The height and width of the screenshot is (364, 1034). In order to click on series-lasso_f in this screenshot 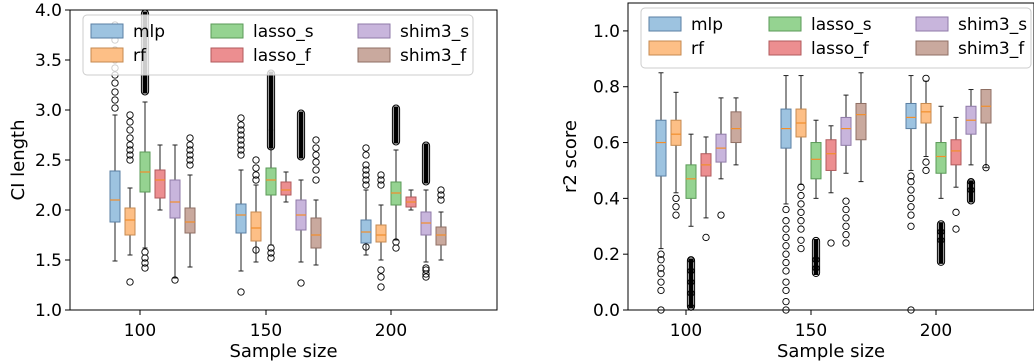, I will do `click(831, 181)`.